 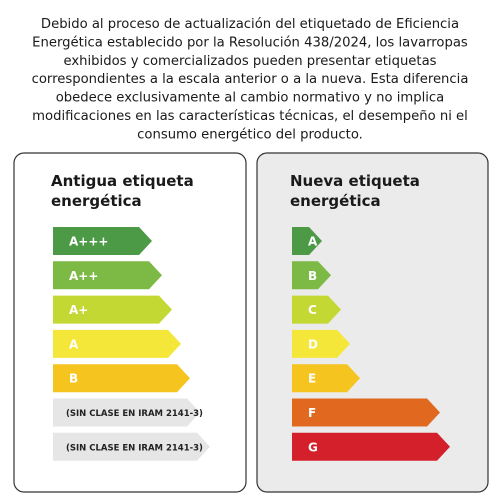 What do you see at coordinates (122, 181) in the screenshot?
I see `card-title: Antigua etiqueta` at bounding box center [122, 181].